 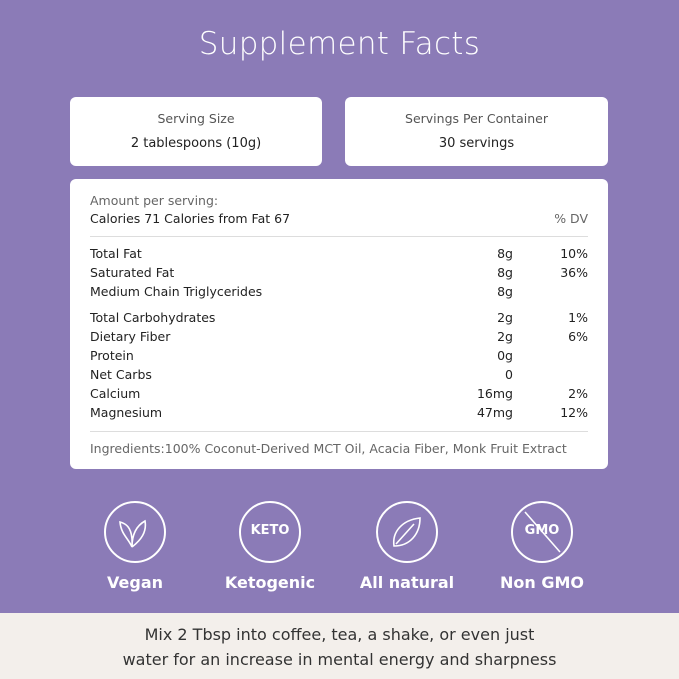 I want to click on calories: Calories 71 Calories from Fat 67, so click(x=190, y=218).